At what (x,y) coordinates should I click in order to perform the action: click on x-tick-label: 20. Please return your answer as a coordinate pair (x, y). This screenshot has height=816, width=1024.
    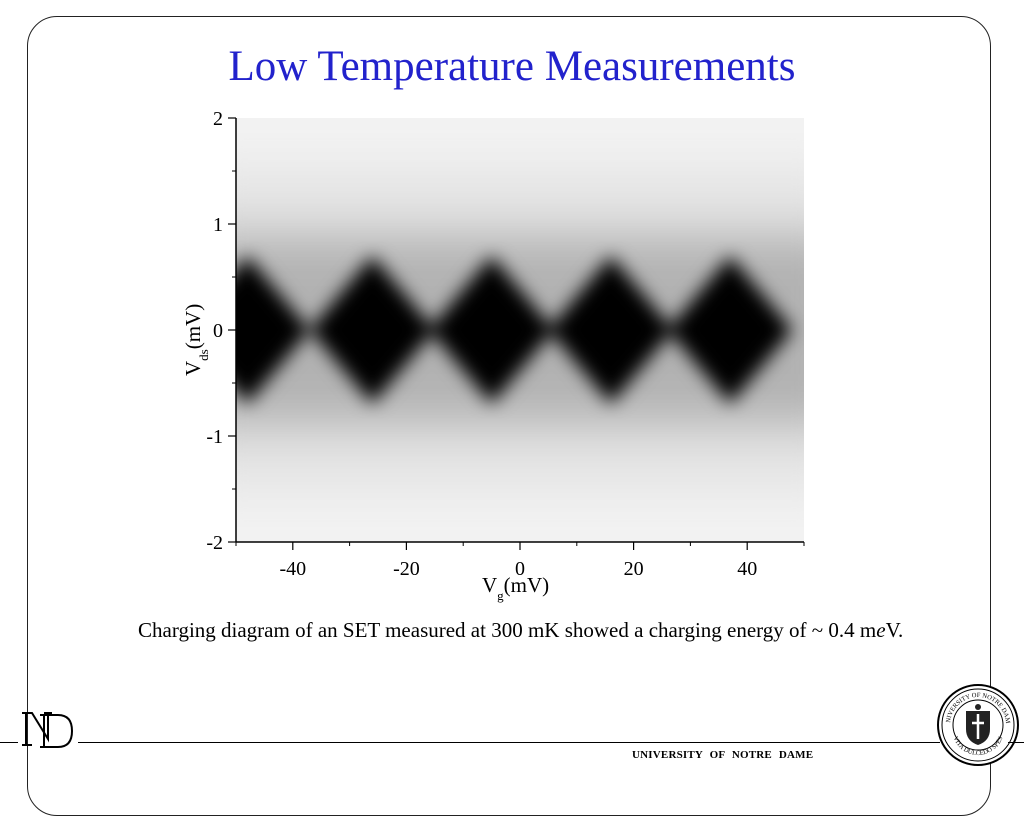
    Looking at the image, I should click on (634, 569).